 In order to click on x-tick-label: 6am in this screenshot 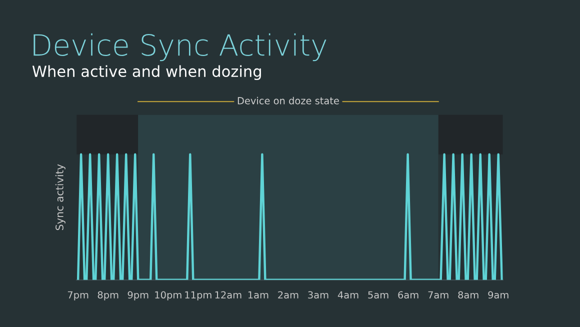, I will do `click(408, 295)`.